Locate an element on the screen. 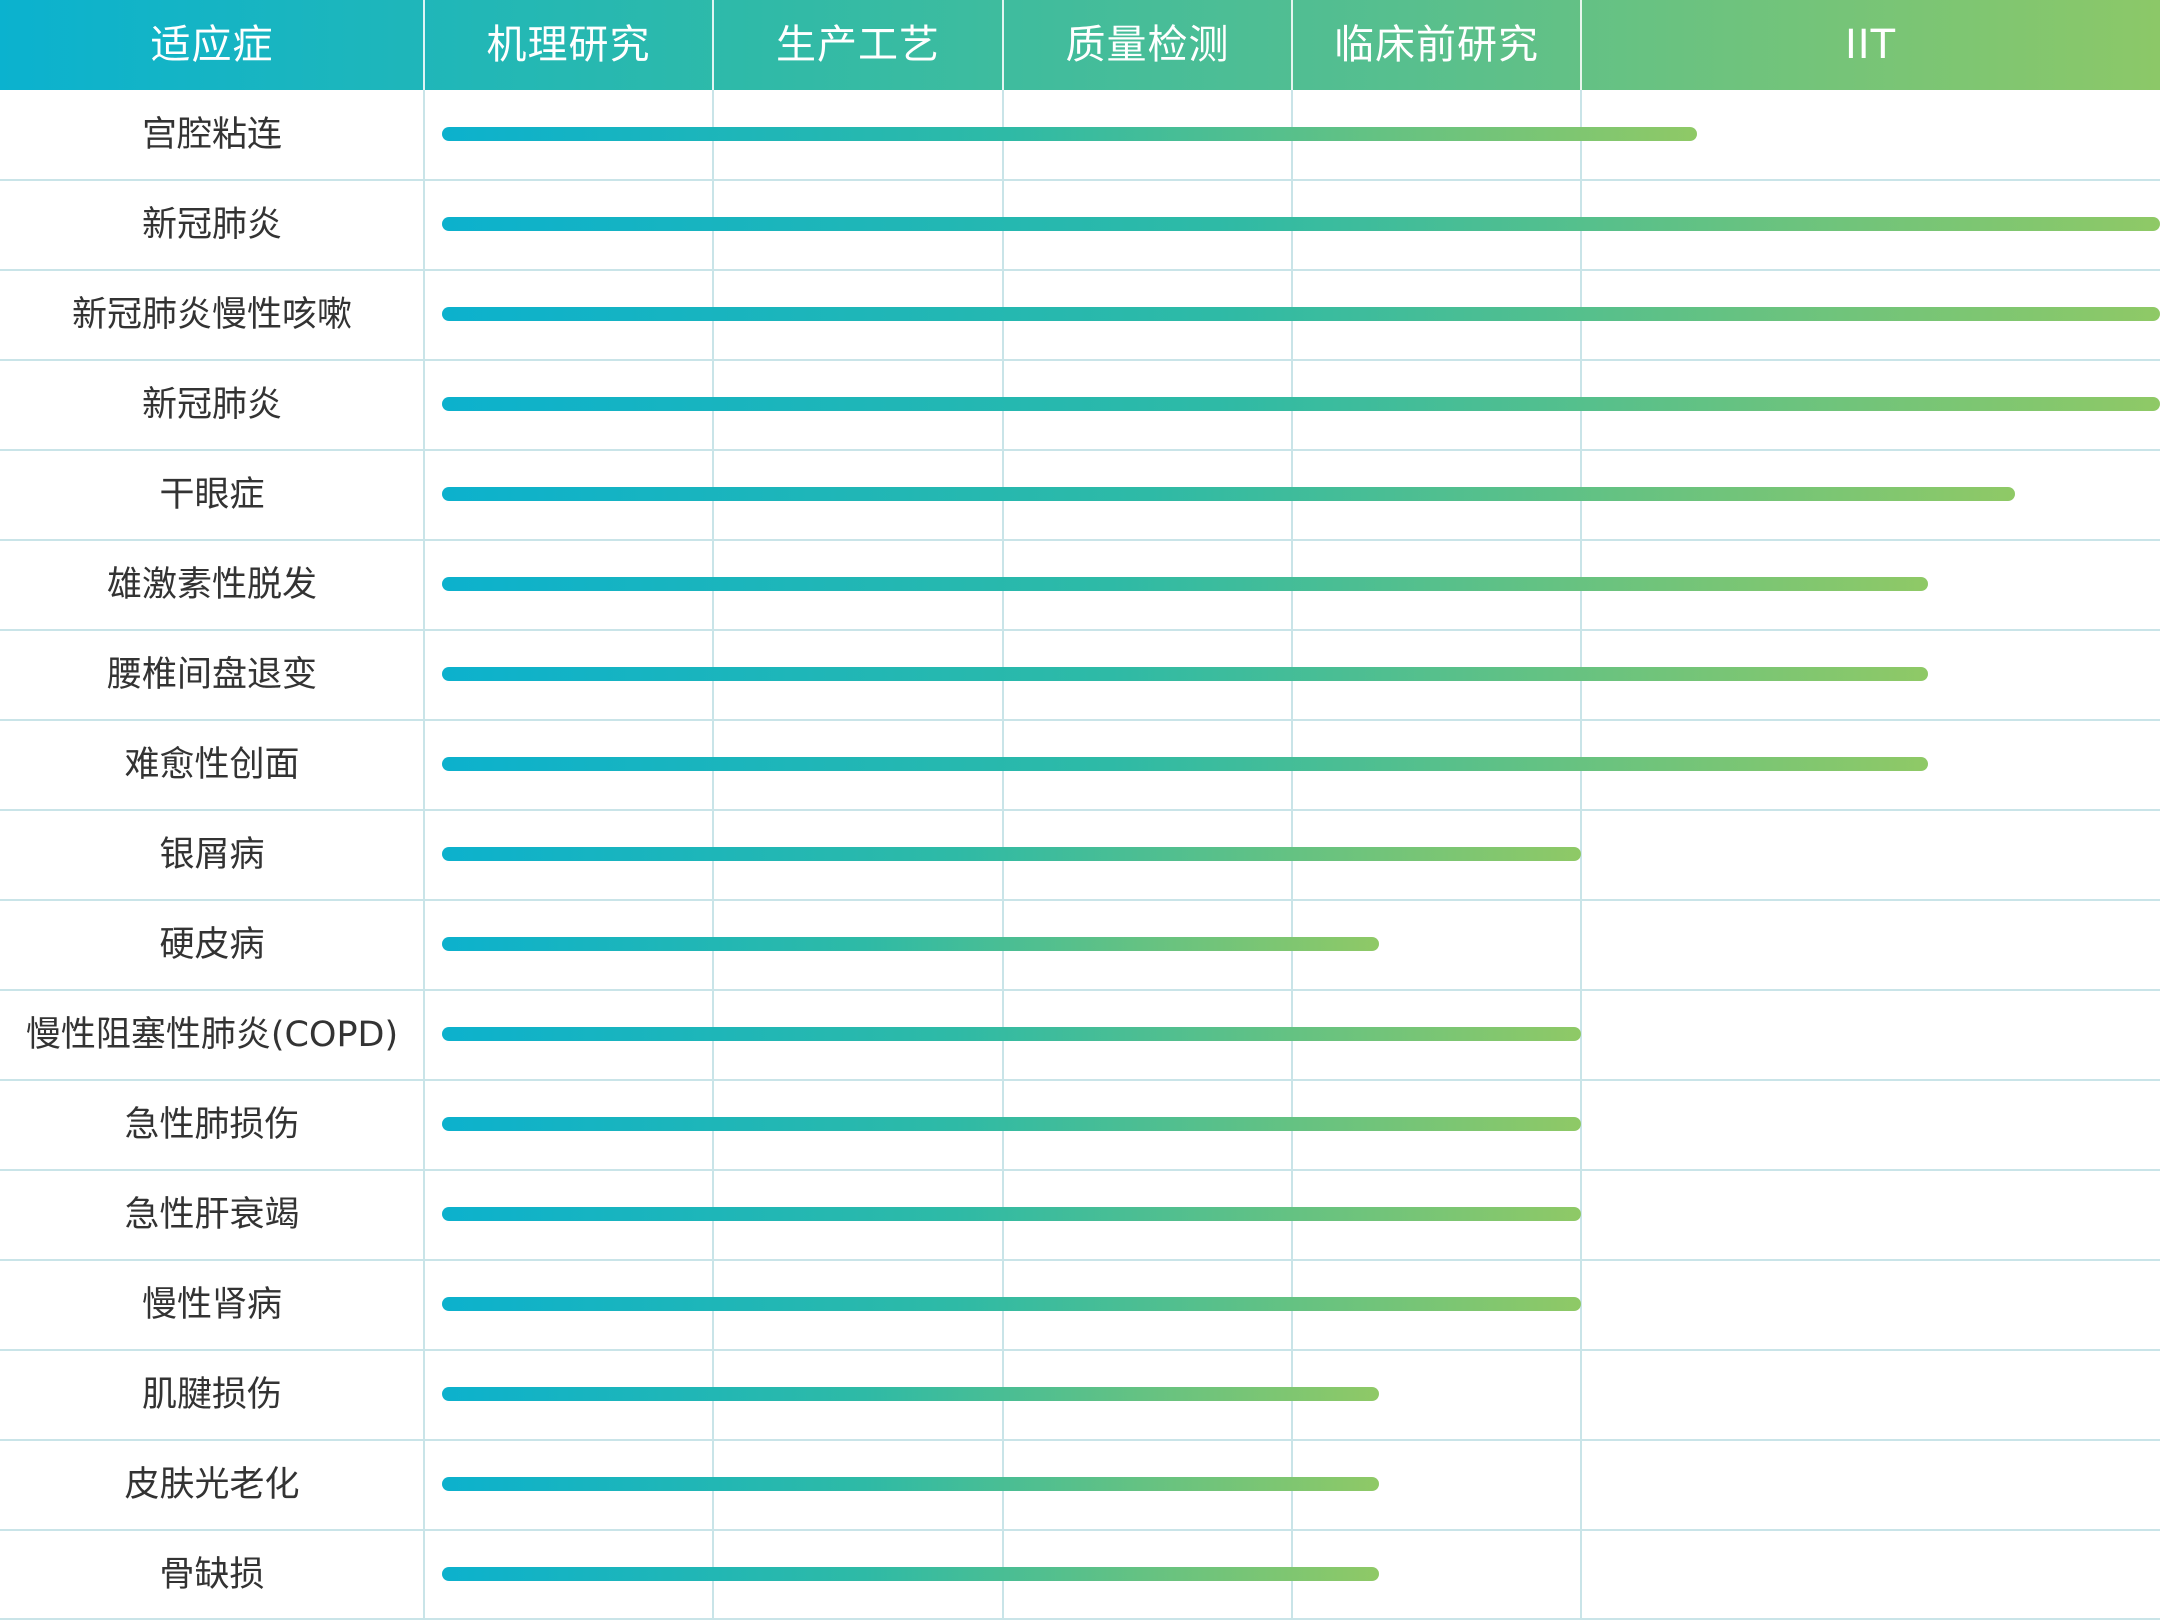 The image size is (2160, 1620). header-stage-production: 生产工艺 is located at coordinates (858, 45).